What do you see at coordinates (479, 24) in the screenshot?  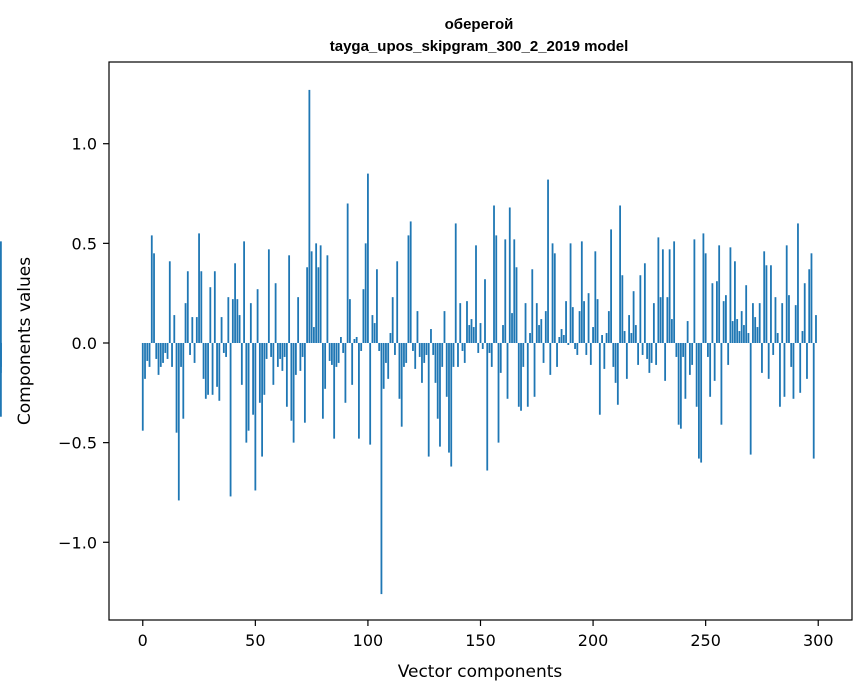 I see `chart-title-line1: оберегой` at bounding box center [479, 24].